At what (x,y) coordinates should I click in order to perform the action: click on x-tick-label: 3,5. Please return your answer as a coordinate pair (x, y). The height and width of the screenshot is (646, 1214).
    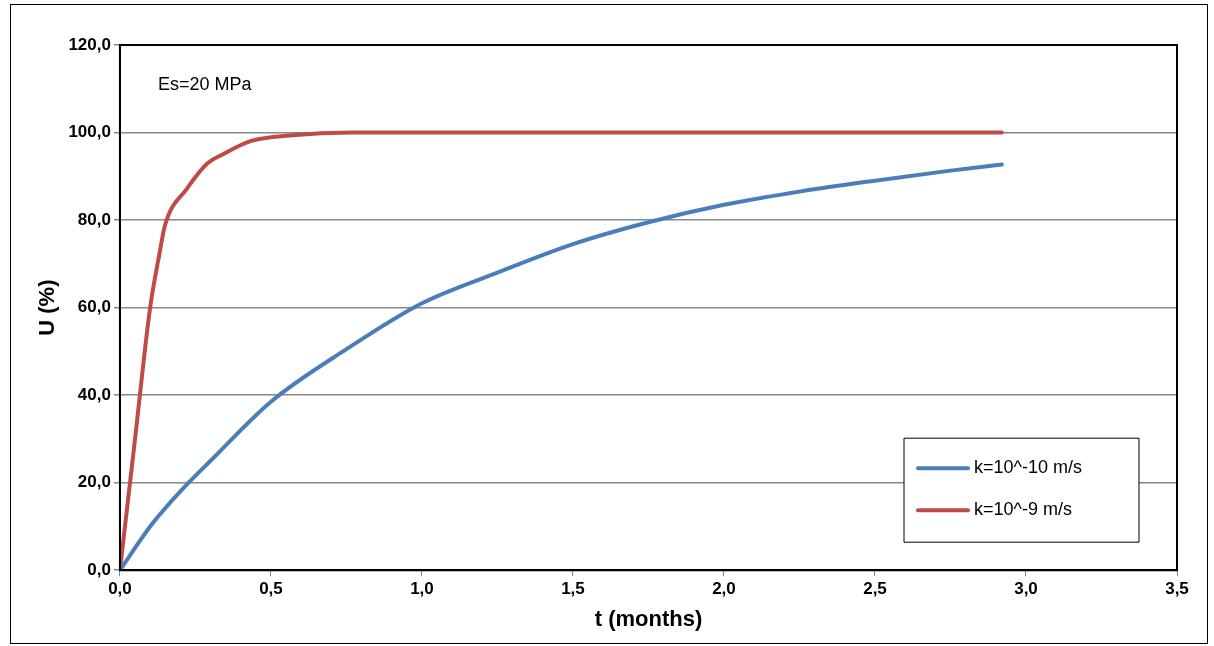
    Looking at the image, I should click on (1177, 589).